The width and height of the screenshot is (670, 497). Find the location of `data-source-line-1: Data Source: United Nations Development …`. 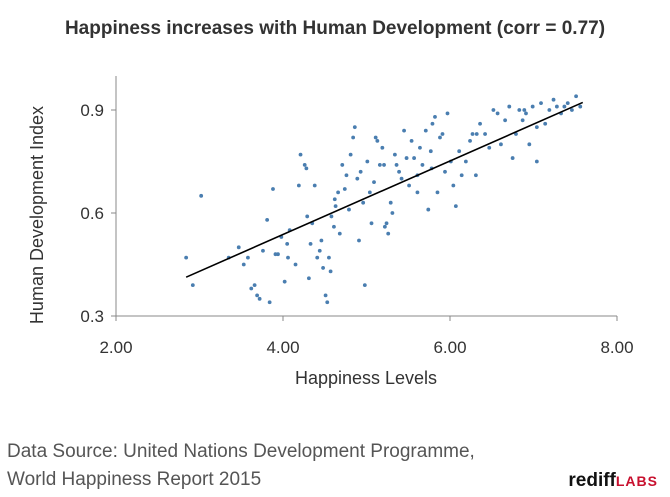

data-source-line-1: Data Source: United Nations Development … is located at coordinates (241, 451).